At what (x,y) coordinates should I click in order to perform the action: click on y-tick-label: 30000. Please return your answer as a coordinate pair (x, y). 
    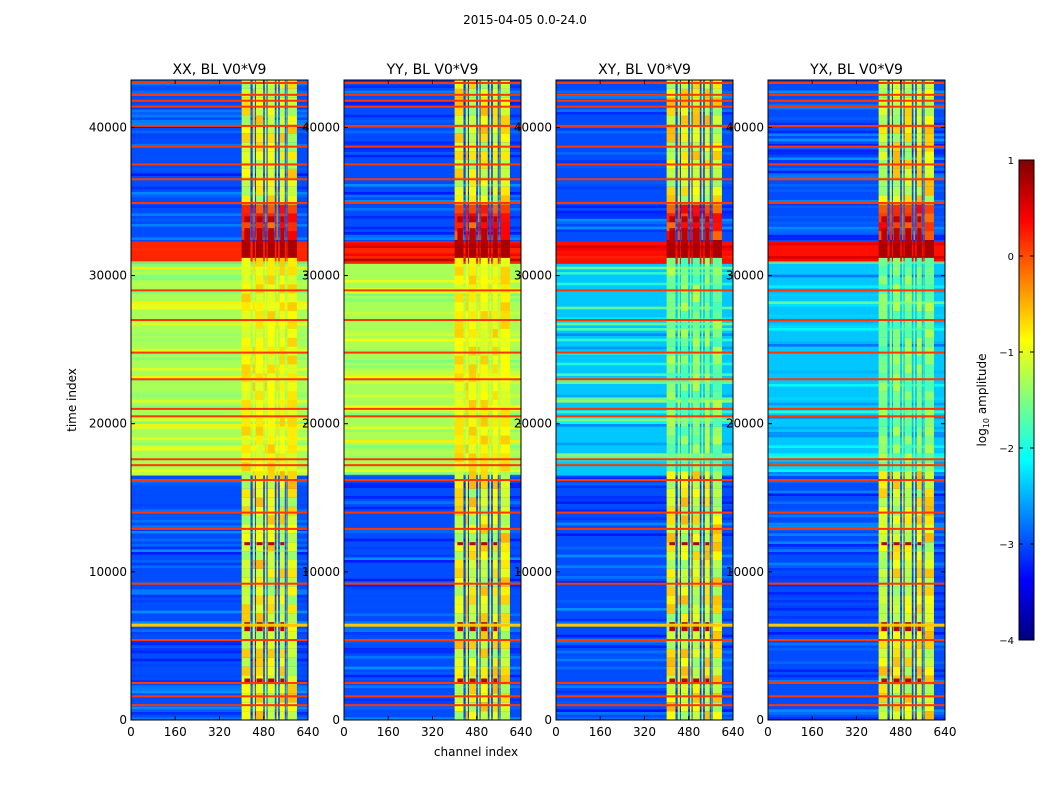
    Looking at the image, I should click on (533, 276).